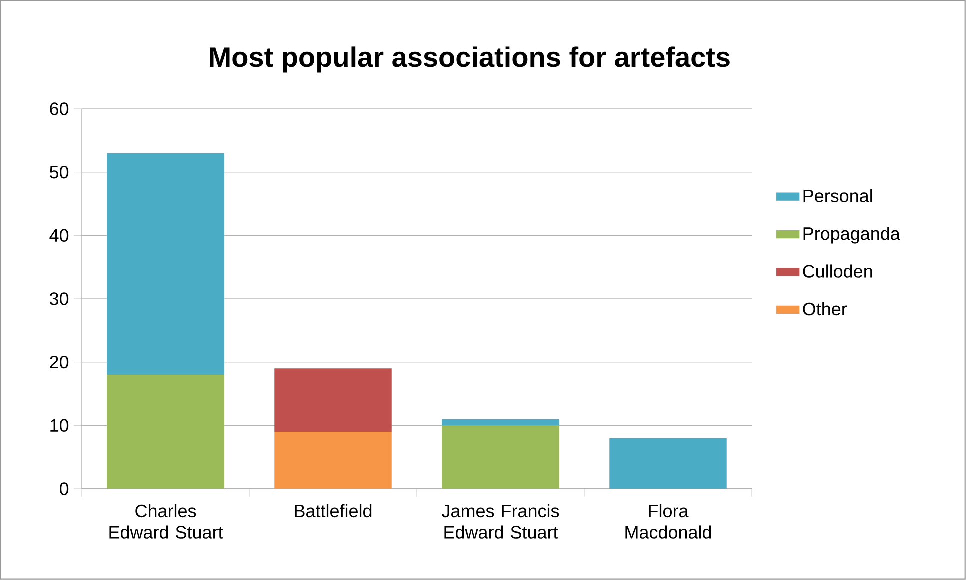 The width and height of the screenshot is (966, 580). What do you see at coordinates (470, 59) in the screenshot?
I see `chart-title: Most popular associations for artefacts` at bounding box center [470, 59].